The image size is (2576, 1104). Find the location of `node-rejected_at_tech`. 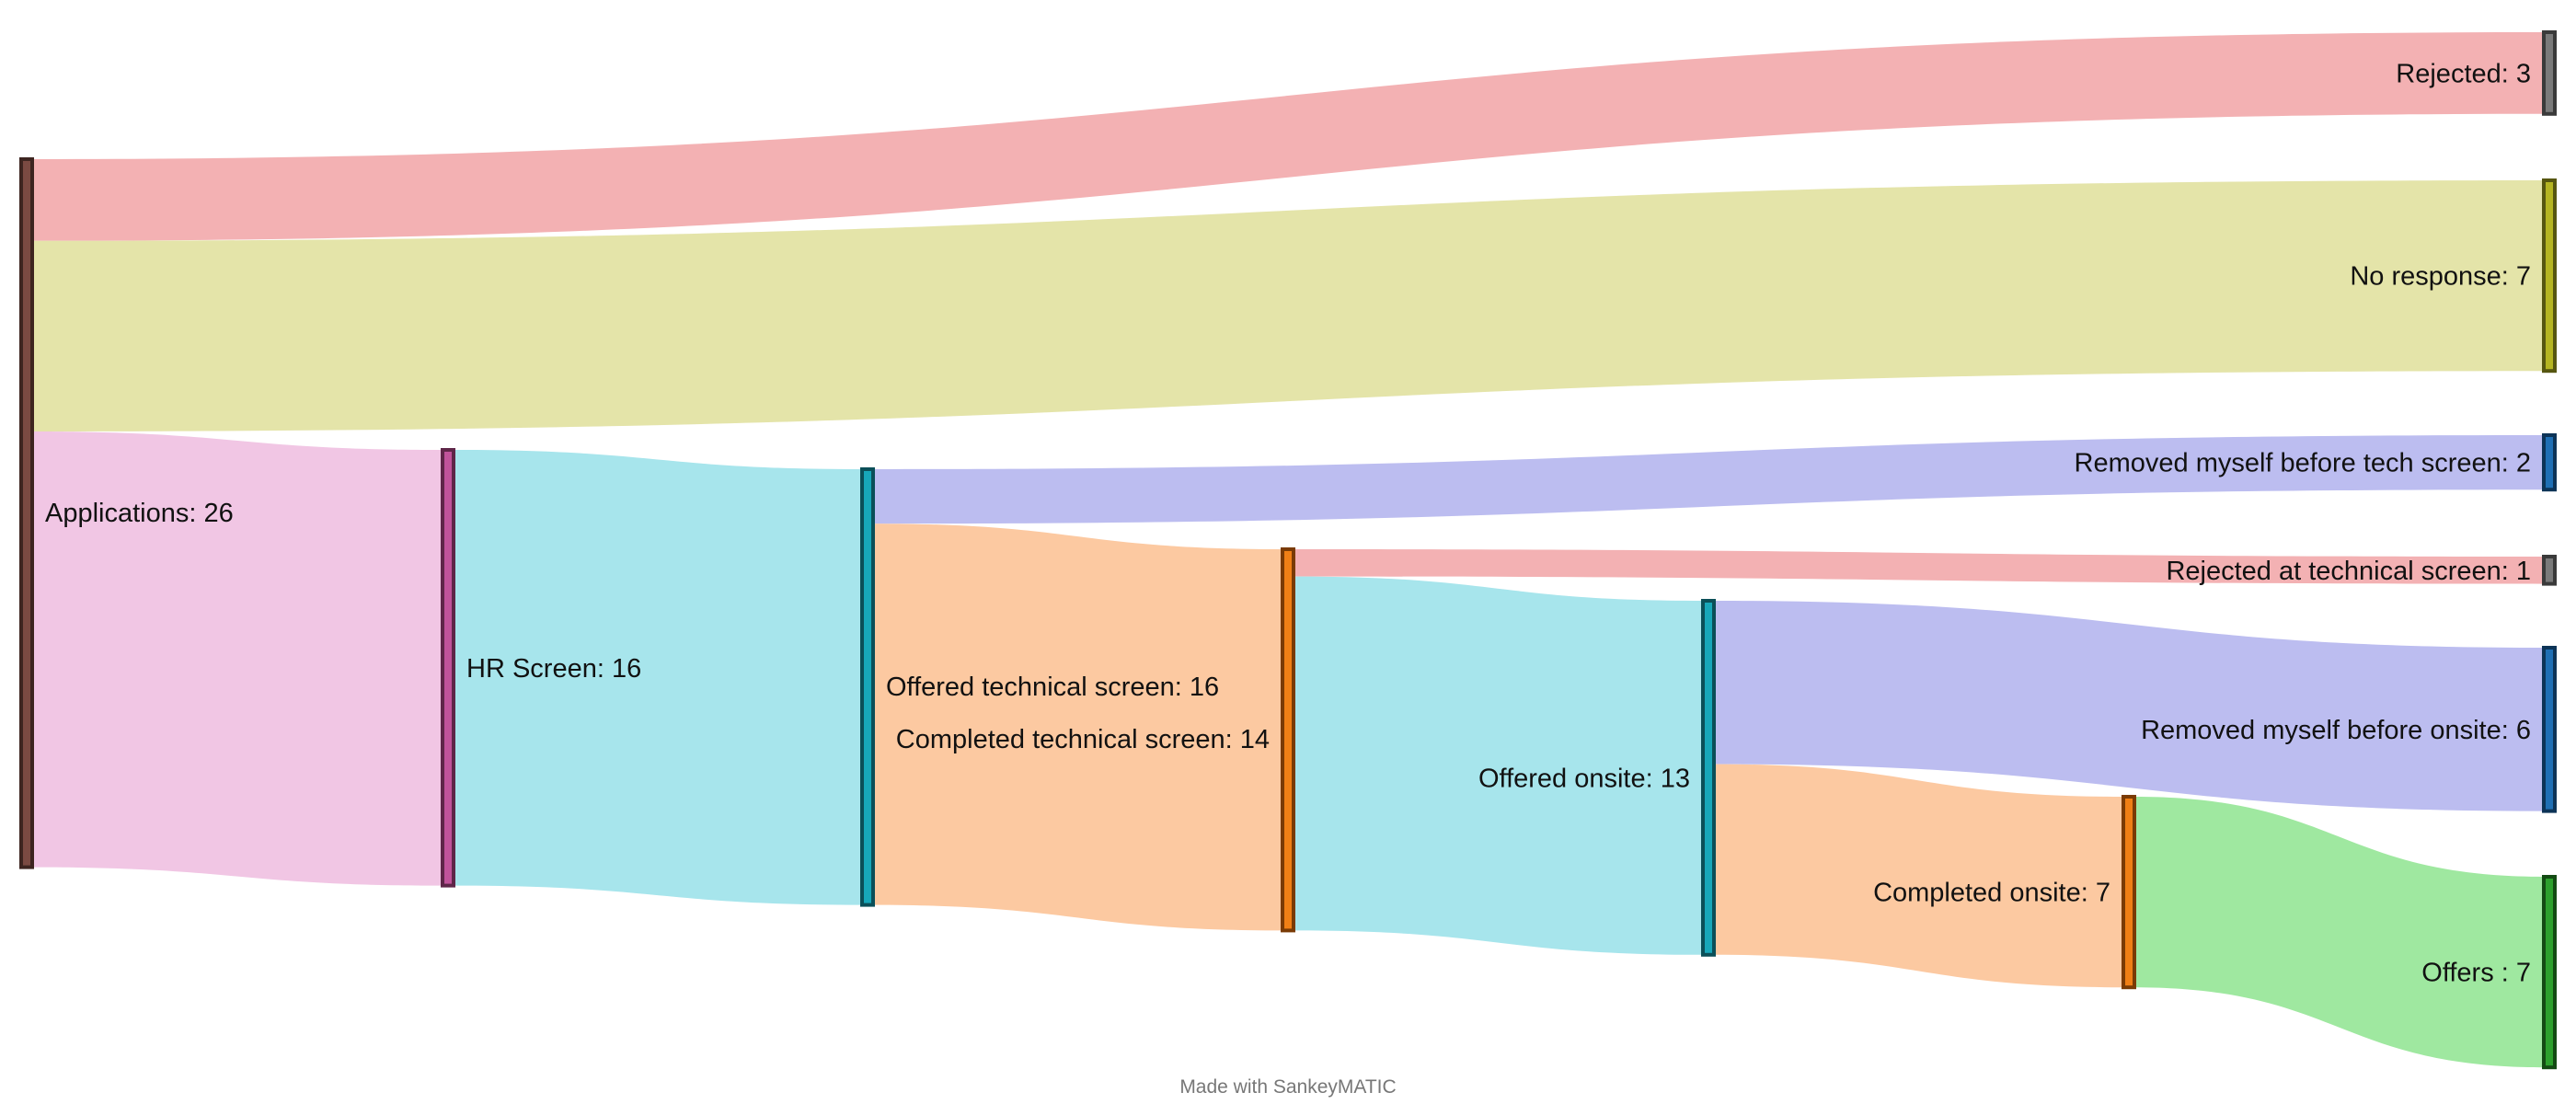

node-rejected_at_tech is located at coordinates (2549, 570).